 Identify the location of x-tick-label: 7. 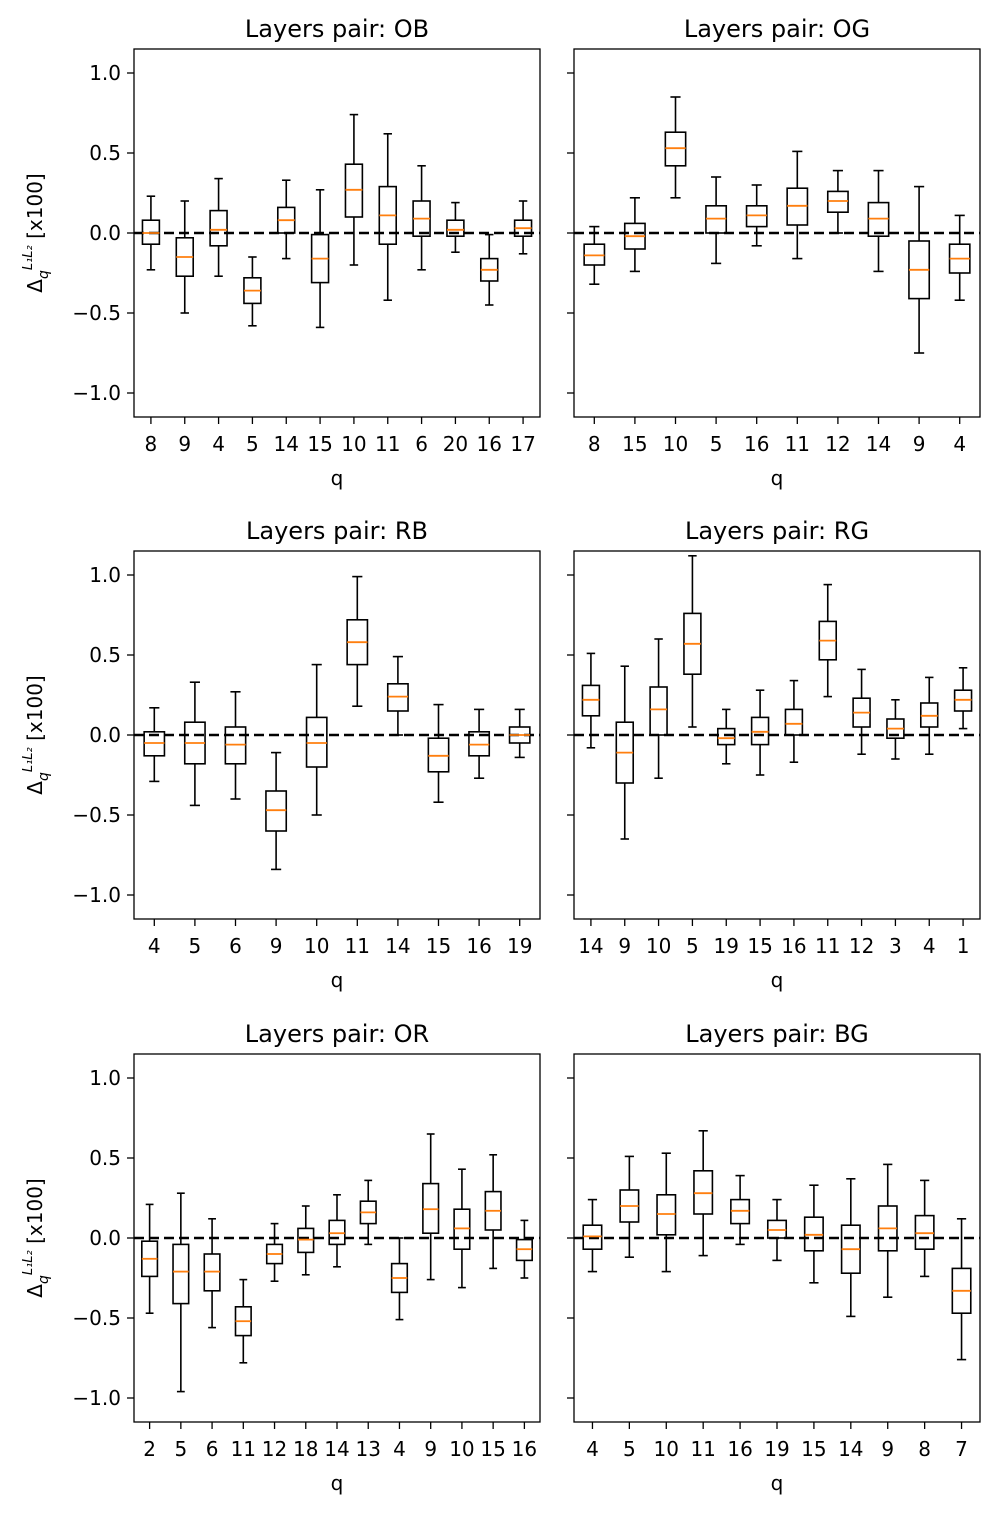
(961, 1449).